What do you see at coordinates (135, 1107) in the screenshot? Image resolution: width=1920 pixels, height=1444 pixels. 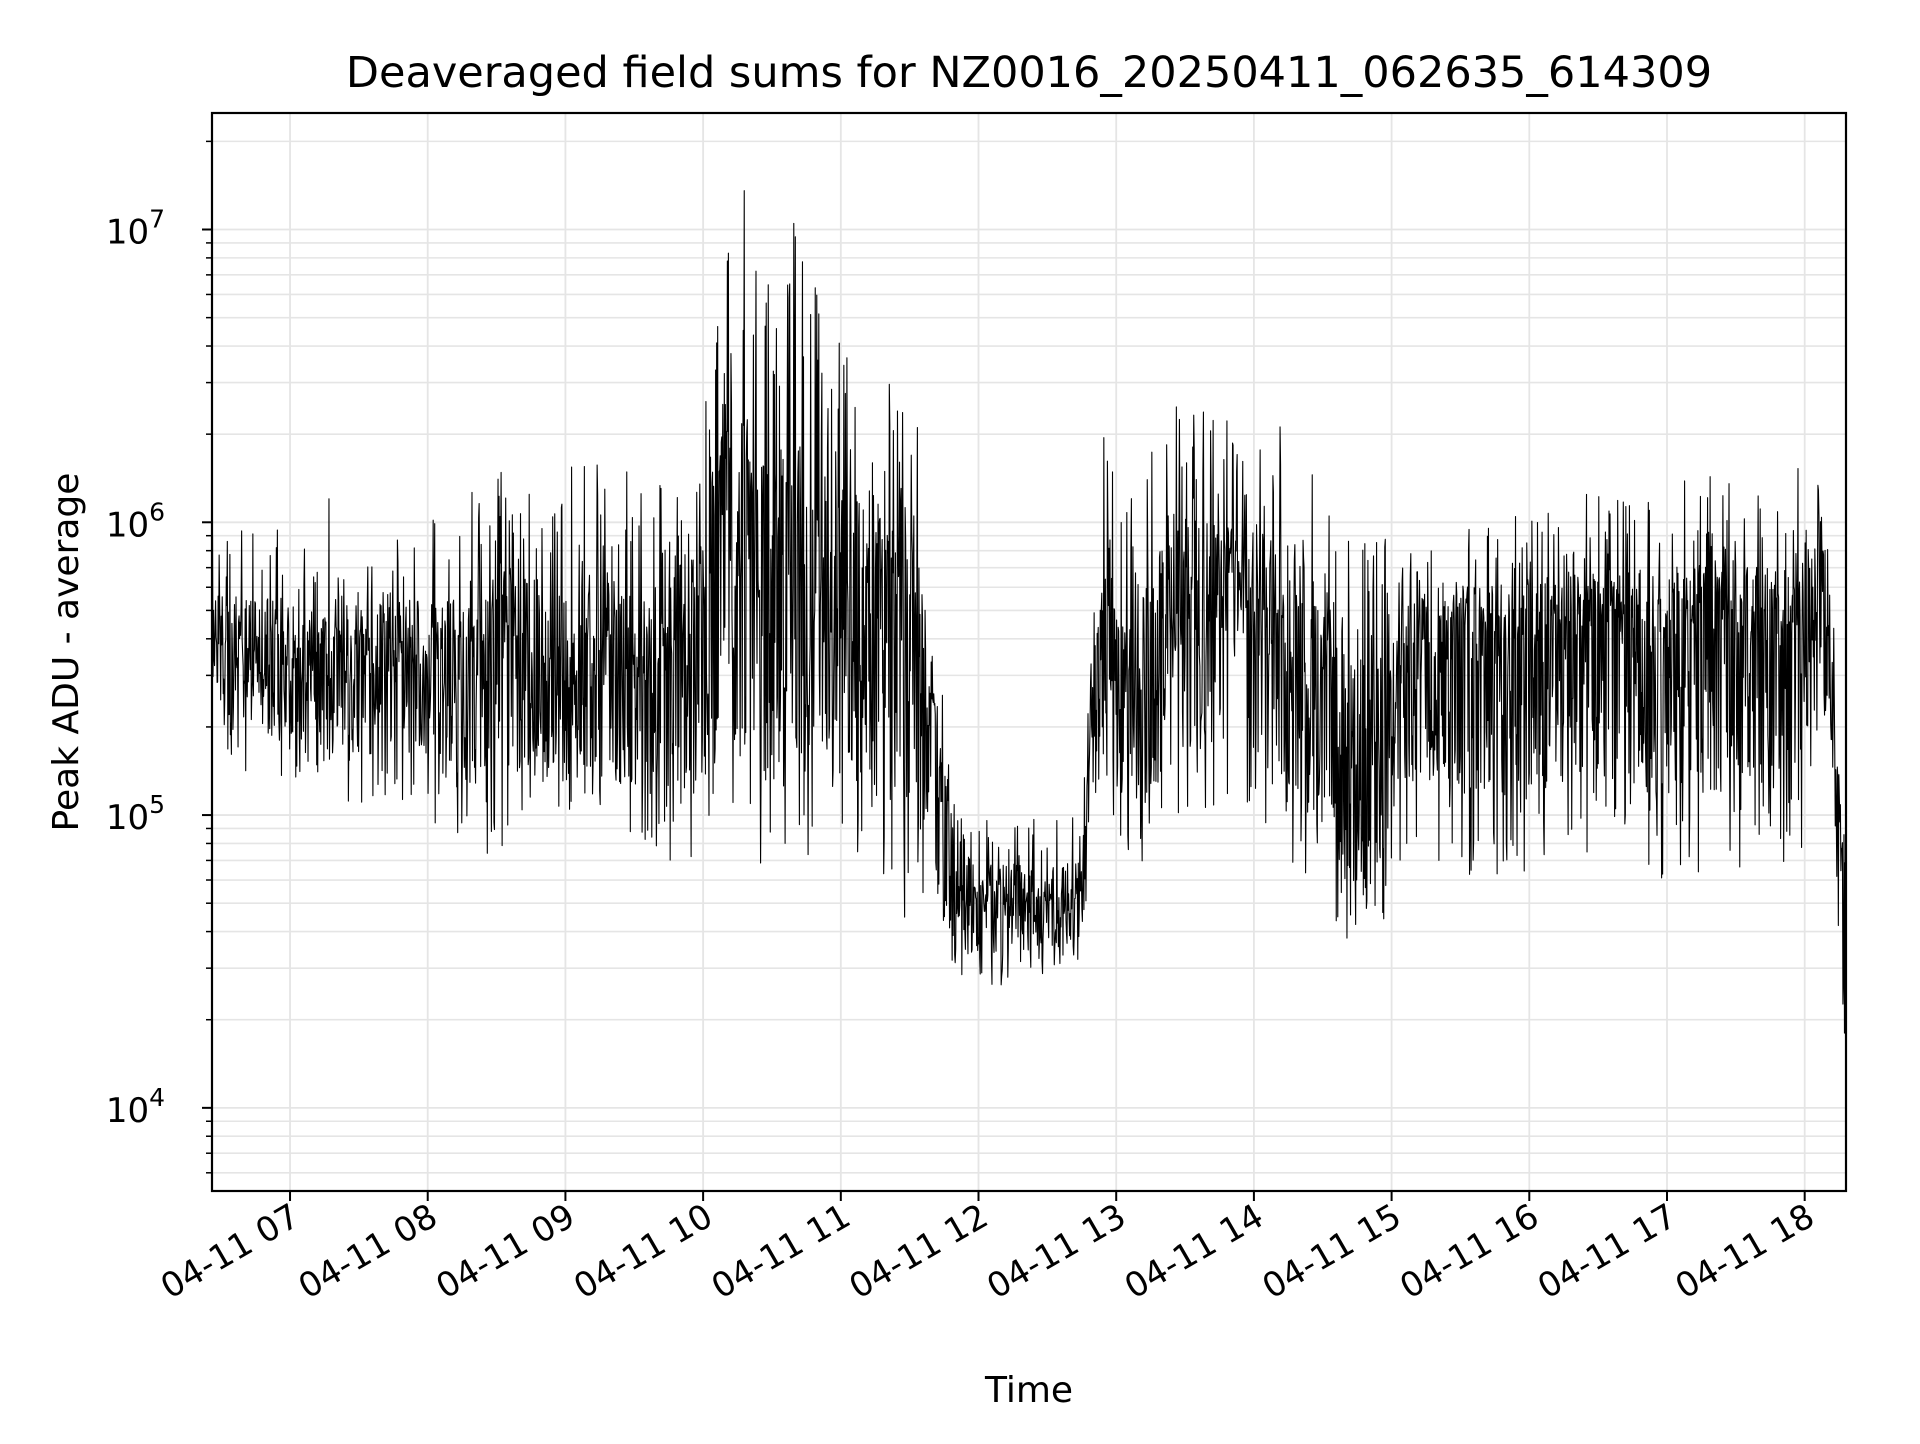 I see `y-tick-label: 10⁴` at bounding box center [135, 1107].